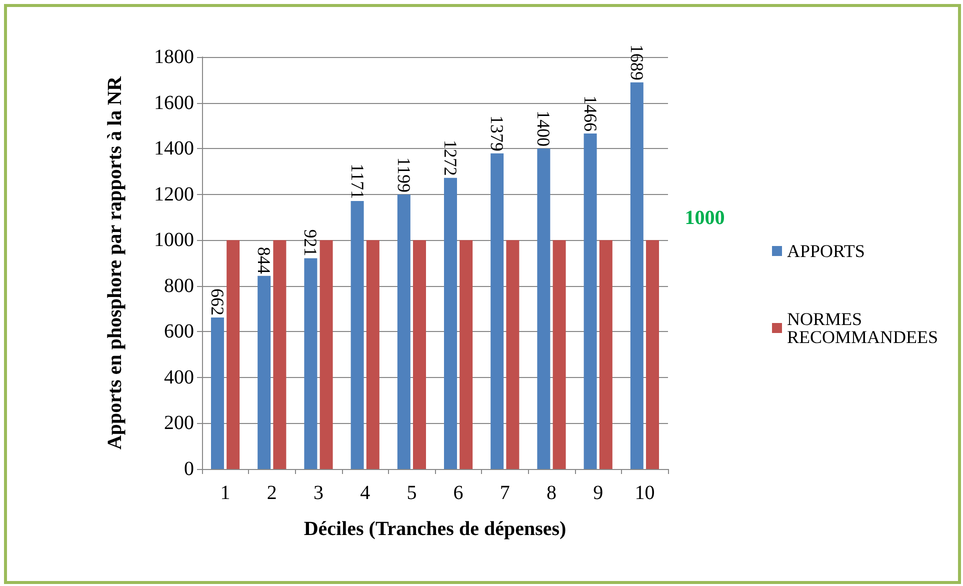 This screenshot has height=586, width=963. I want to click on data-label: 1689, so click(636, 62).